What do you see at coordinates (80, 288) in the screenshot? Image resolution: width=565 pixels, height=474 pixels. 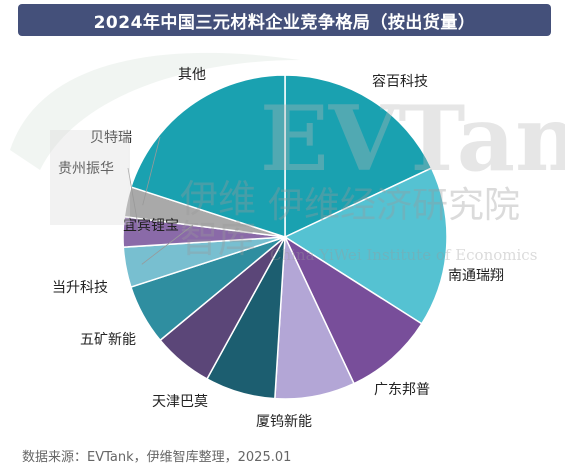 I see `slice-label-7: 当升科技` at bounding box center [80, 288].